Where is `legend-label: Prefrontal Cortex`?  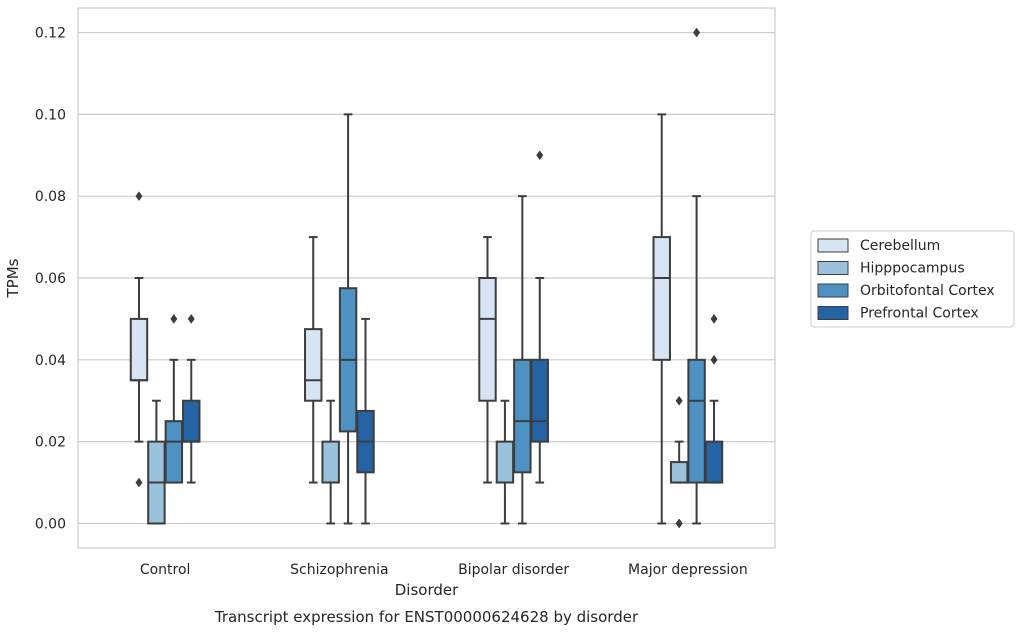 legend-label: Prefrontal Cortex is located at coordinates (919, 314).